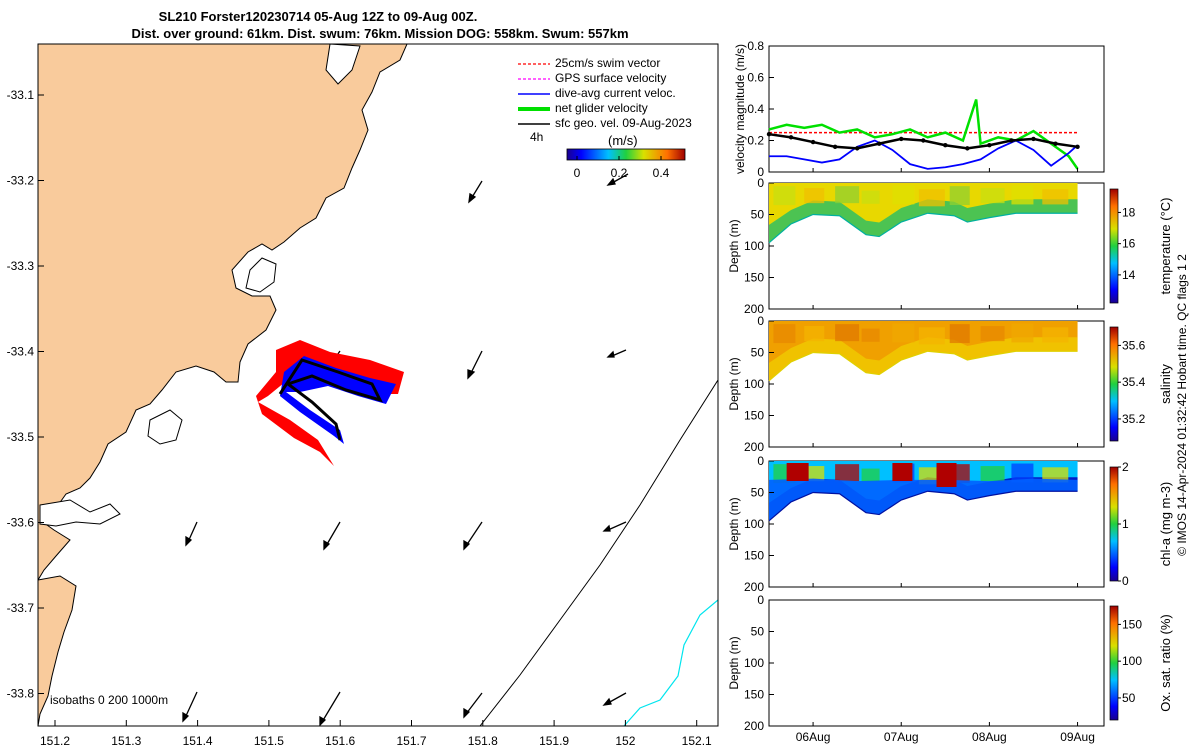  Describe the element at coordinates (21, 352) in the screenshot. I see `map-y-tick-label: -33.4` at that location.